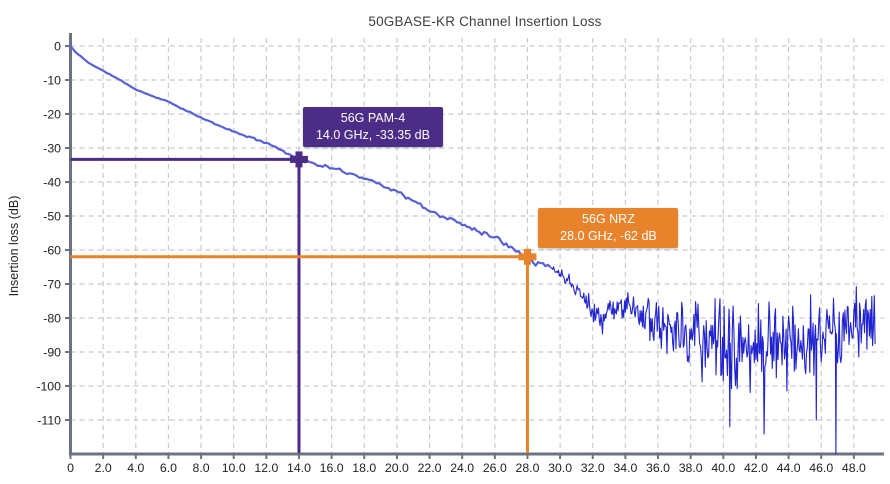  I want to click on svg-text: 38.0, so click(691, 468).